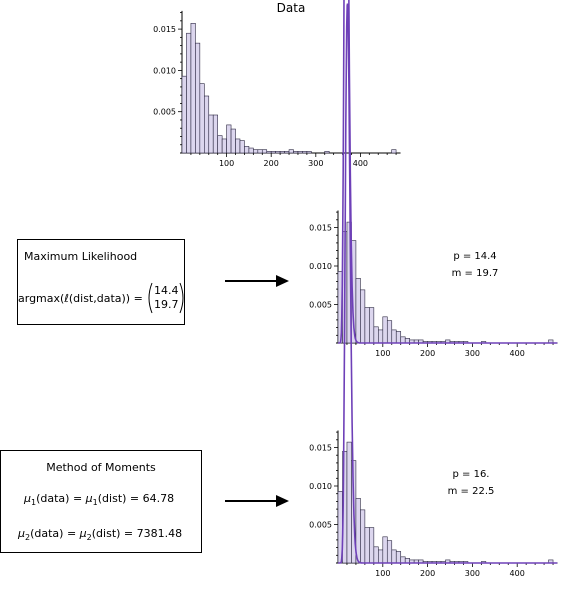 The image size is (562, 611). What do you see at coordinates (257, 501) in the screenshot?
I see `arrow-right-icon` at bounding box center [257, 501].